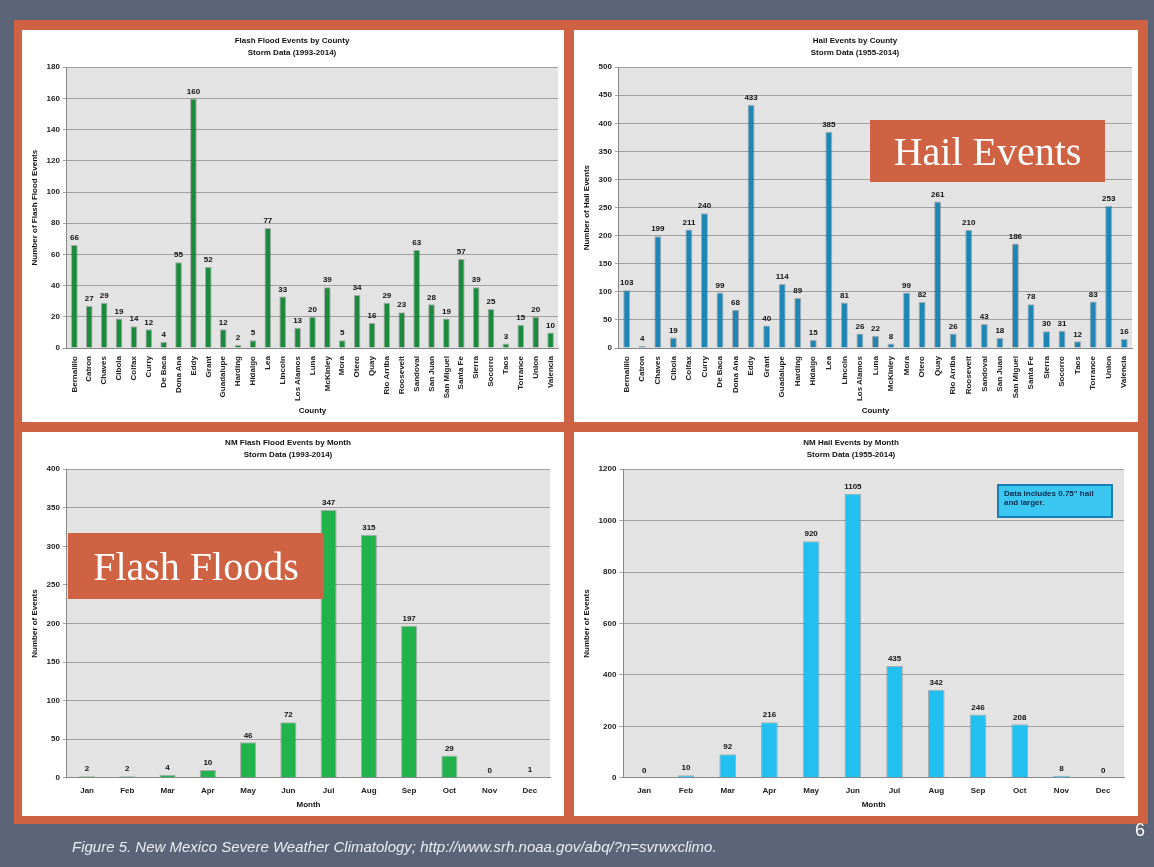 This screenshot has width=1154, height=867. What do you see at coordinates (58, 348) in the screenshot?
I see `y-tick-label: 0` at bounding box center [58, 348].